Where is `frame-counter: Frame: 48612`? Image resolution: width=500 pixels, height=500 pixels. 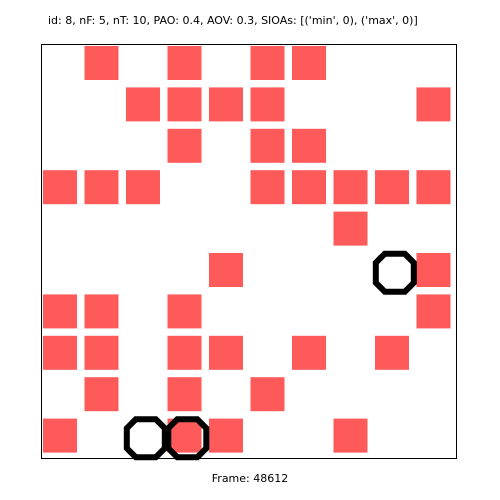 frame-counter: Frame: 48612 is located at coordinates (250, 478).